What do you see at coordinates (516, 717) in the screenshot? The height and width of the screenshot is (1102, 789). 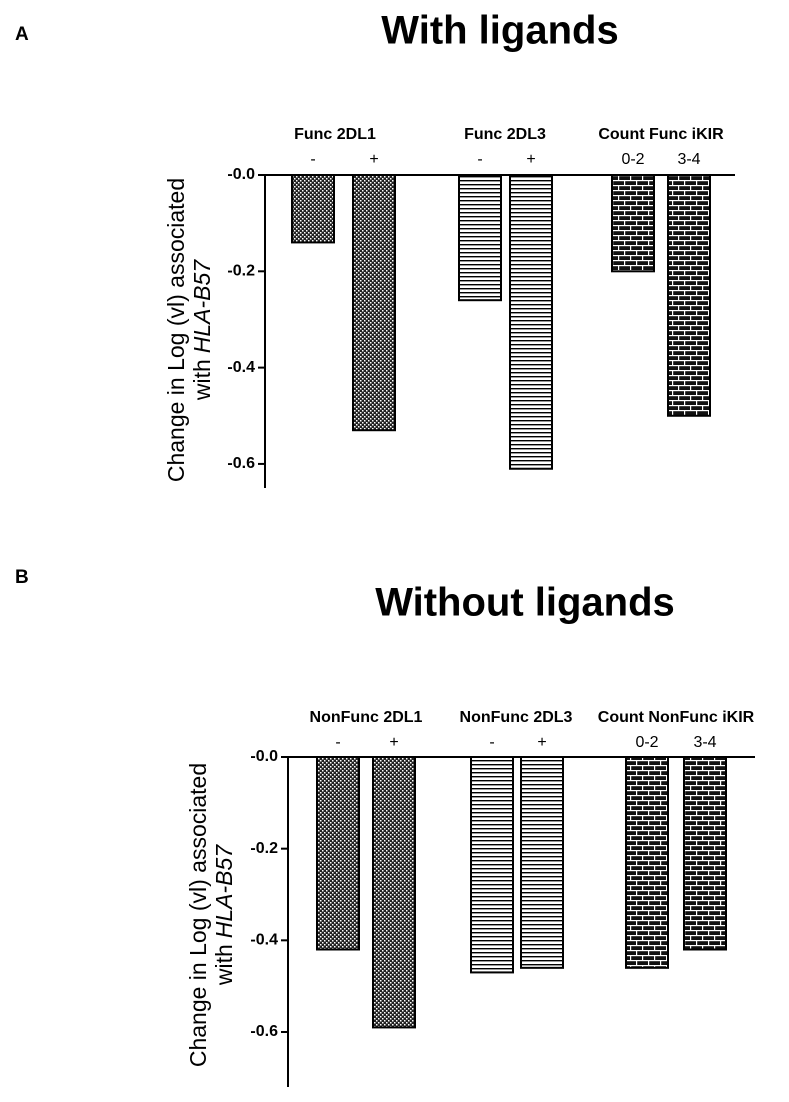 I see `group-label: NonFunc 2DL3` at bounding box center [516, 717].